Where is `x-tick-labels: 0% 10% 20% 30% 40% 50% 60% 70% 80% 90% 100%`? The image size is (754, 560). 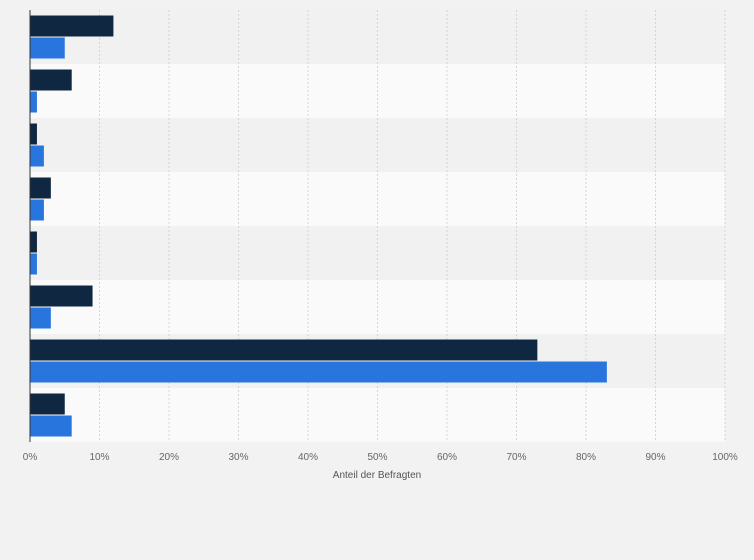
x-tick-labels: 0% 10% 20% 30% 40% 50% 60% 70% 80% 90% 100% is located at coordinates (380, 457).